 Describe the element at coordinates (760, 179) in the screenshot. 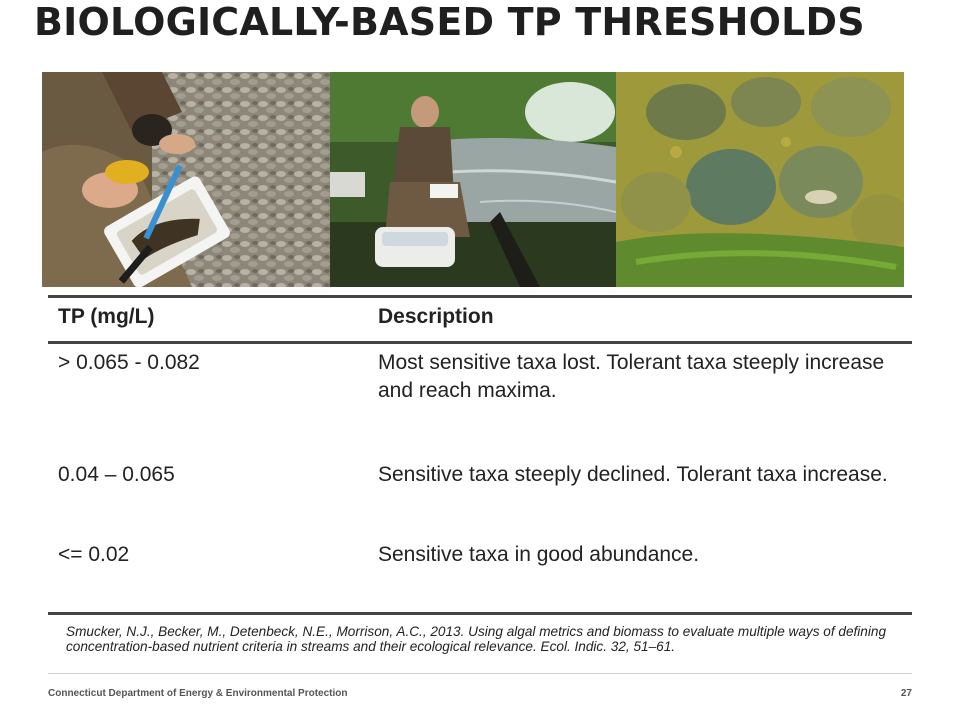

I see `photo-algae-rocks` at that location.